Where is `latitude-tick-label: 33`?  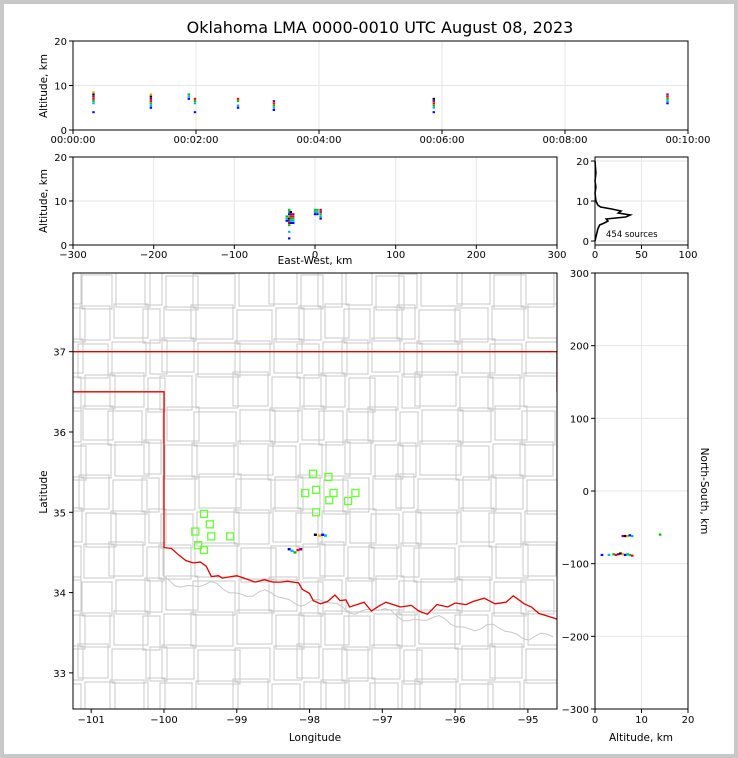 latitude-tick-label: 33 is located at coordinates (59, 674).